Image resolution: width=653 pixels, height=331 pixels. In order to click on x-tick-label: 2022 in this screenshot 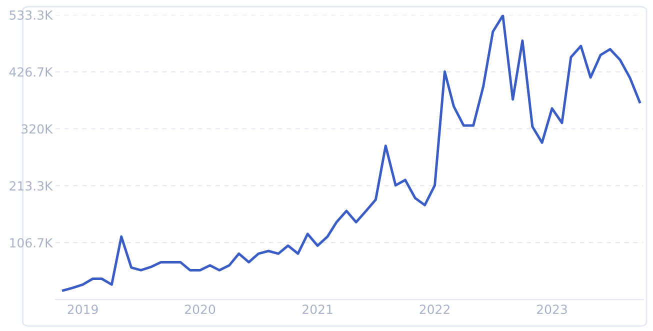, I will do `click(435, 309)`.